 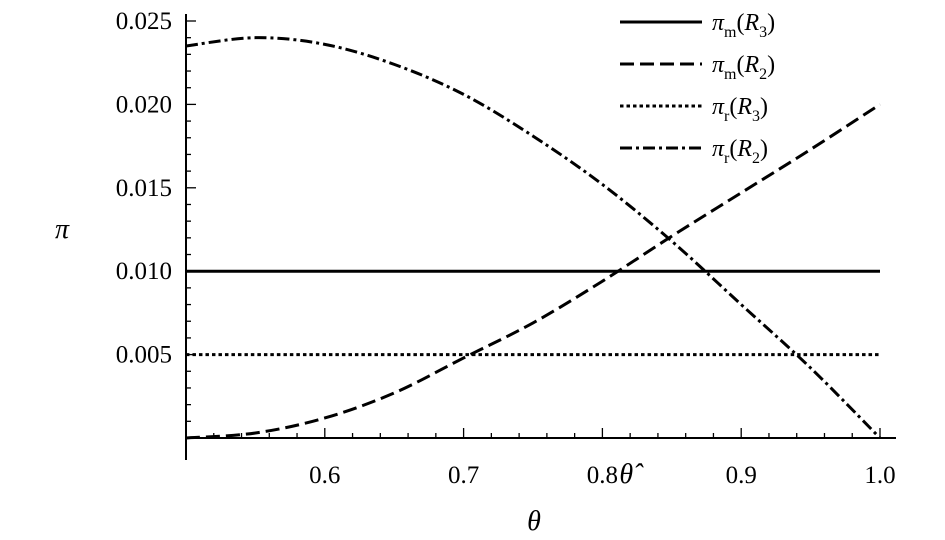 I want to click on x-tick-label: 0.6, so click(x=324, y=475).